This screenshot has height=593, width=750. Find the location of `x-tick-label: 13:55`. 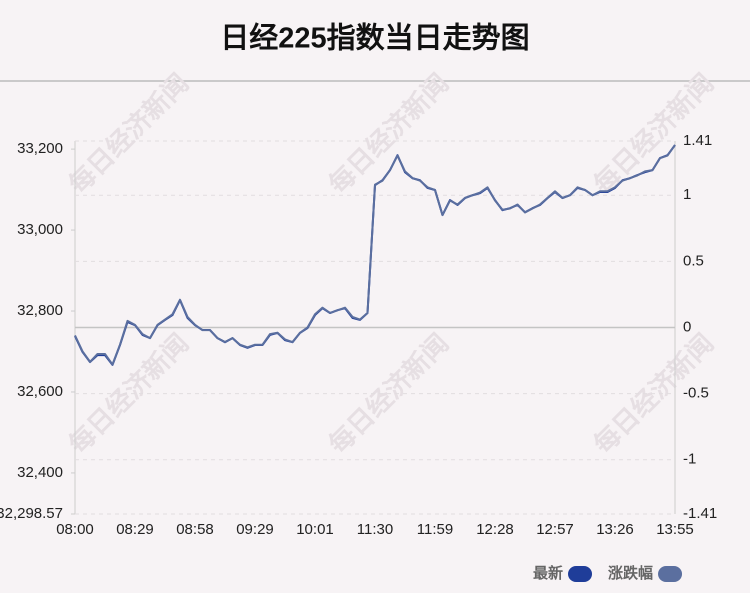

x-tick-label: 13:55 is located at coordinates (675, 529).